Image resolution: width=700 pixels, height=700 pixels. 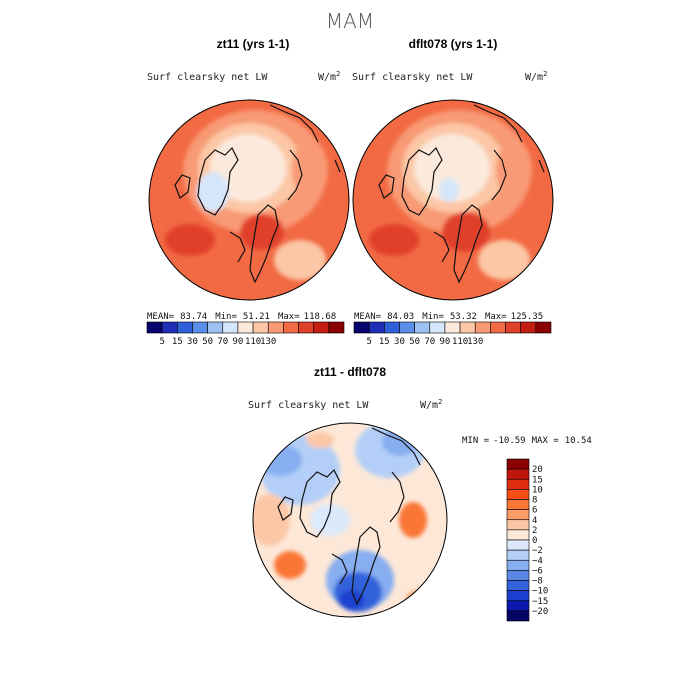 I want to click on colorbar-tick-label: 0, so click(x=534, y=541).